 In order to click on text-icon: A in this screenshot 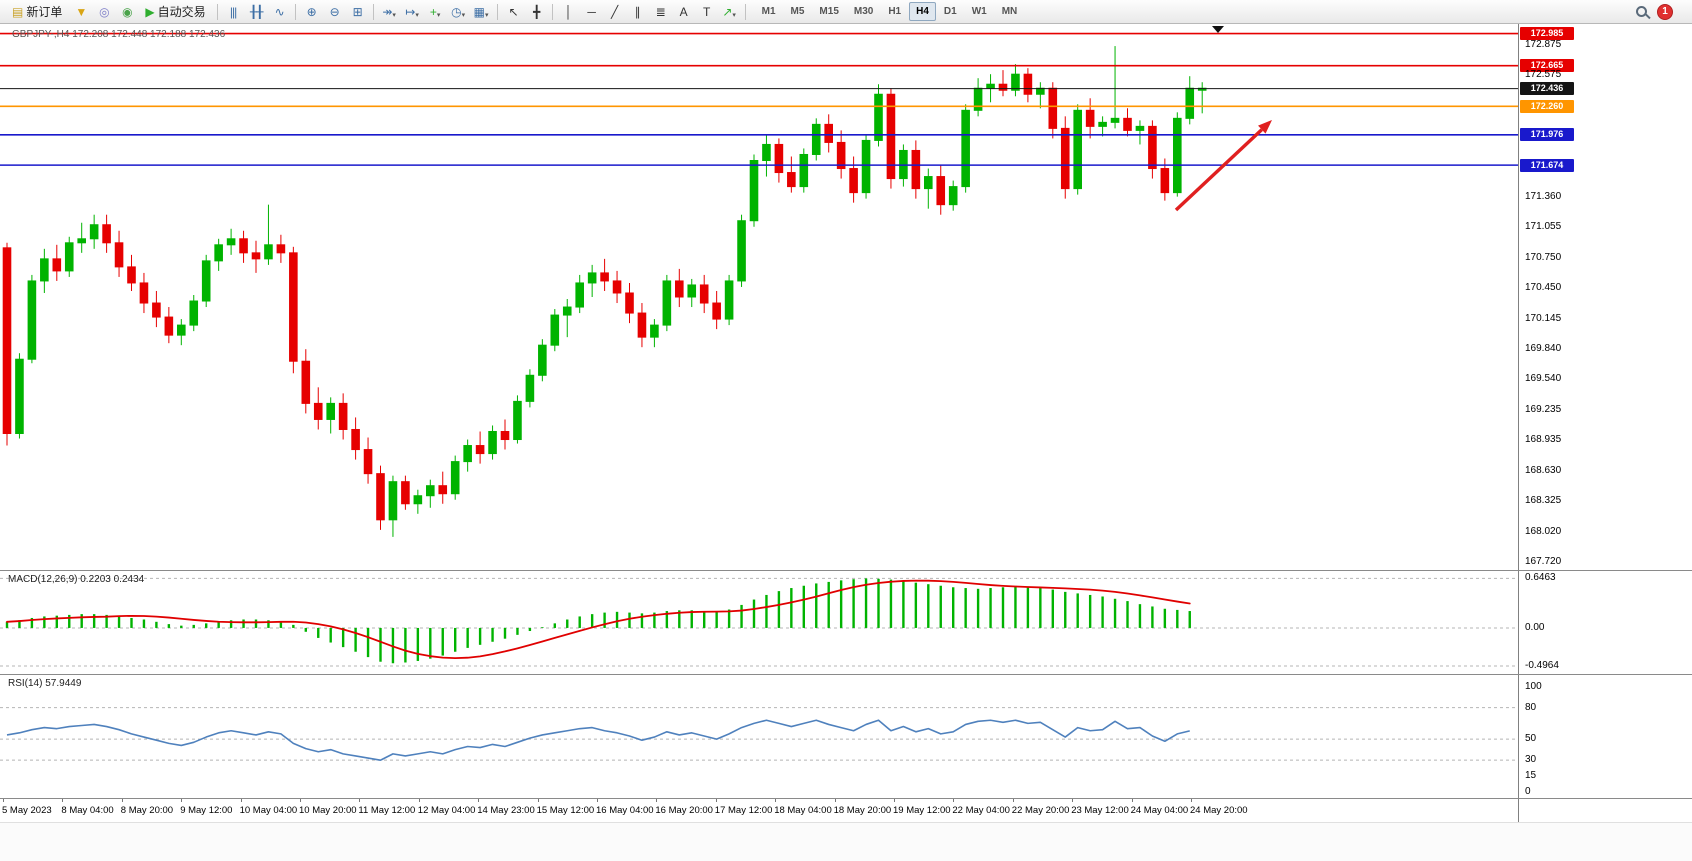, I will do `click(683, 12)`.